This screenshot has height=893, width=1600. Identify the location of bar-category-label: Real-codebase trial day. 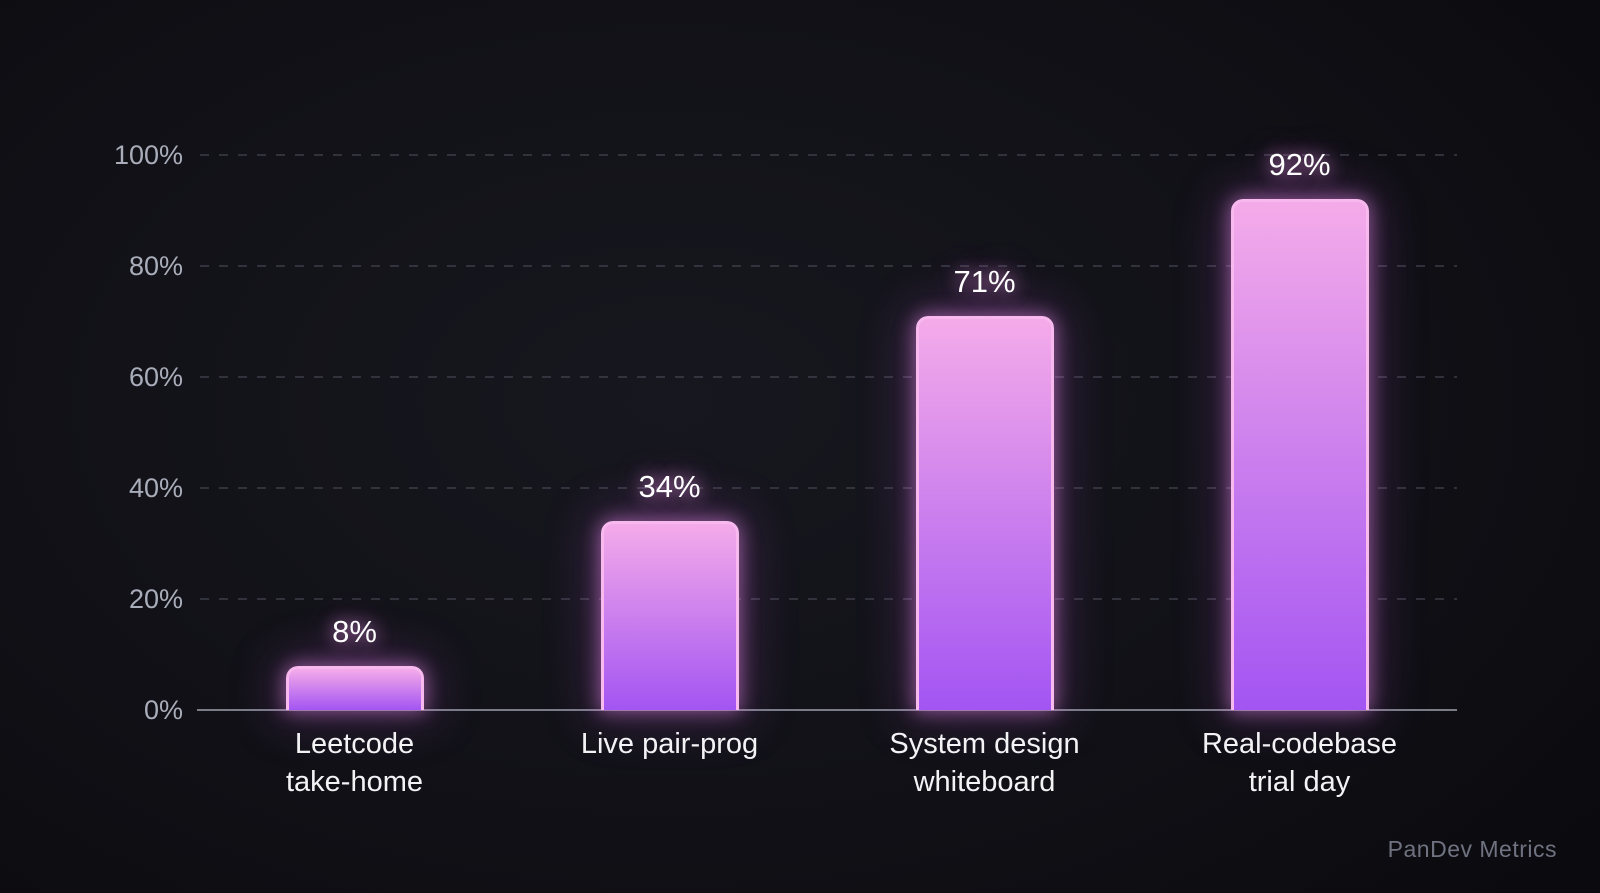
(1299, 763).